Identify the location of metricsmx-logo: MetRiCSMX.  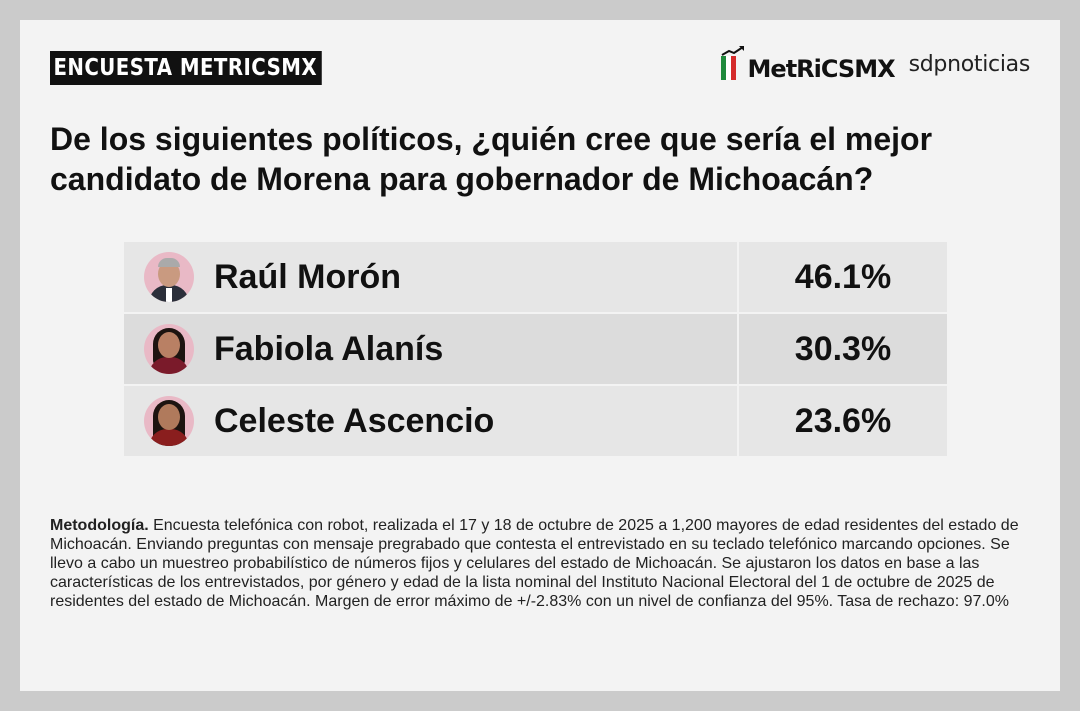
(808, 64).